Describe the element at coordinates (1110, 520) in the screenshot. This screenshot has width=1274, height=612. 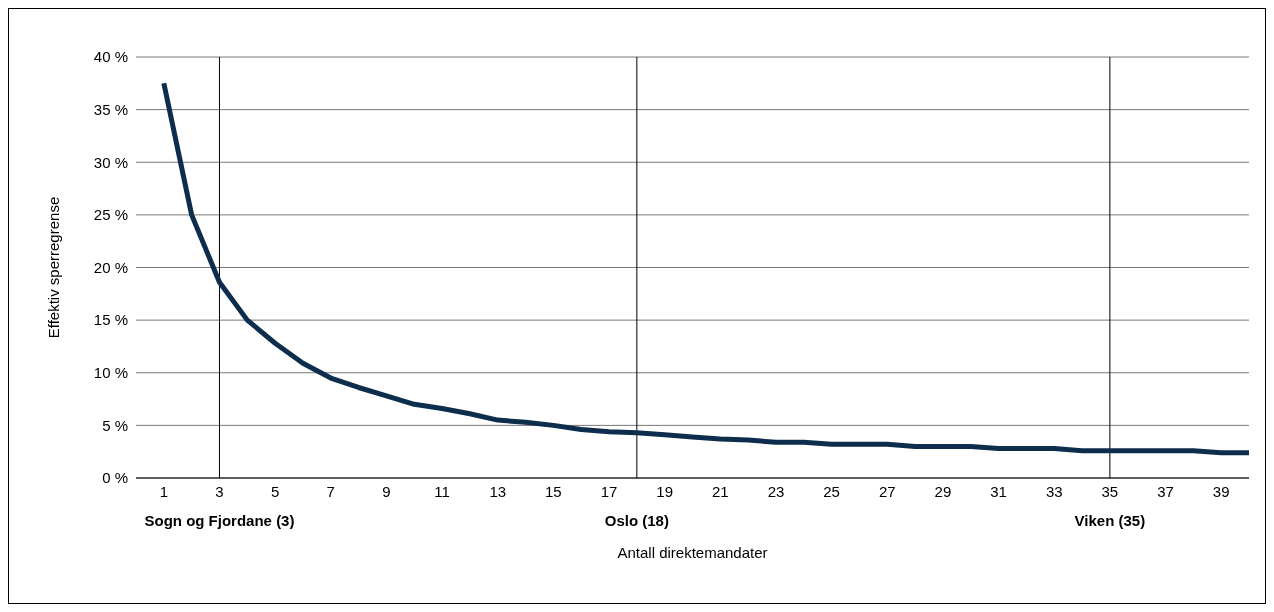
I see `ref-line-label: Viken (35)` at that location.